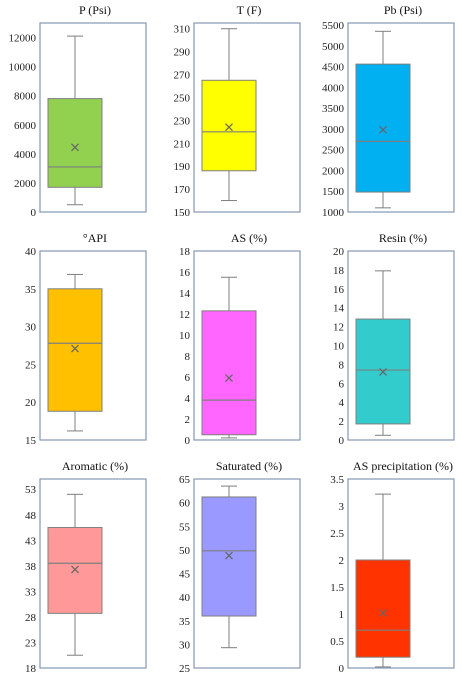  Describe the element at coordinates (333, 130) in the screenshot. I see `y-tick-label: 3000` at that location.